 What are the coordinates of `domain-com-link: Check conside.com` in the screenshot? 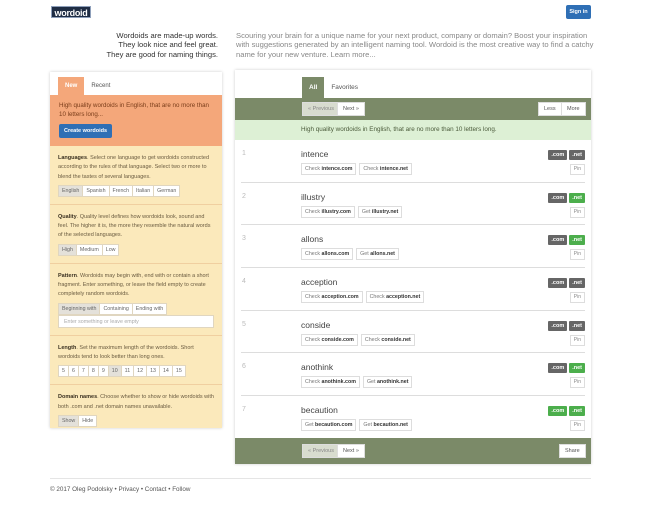 It's located at (329, 339).